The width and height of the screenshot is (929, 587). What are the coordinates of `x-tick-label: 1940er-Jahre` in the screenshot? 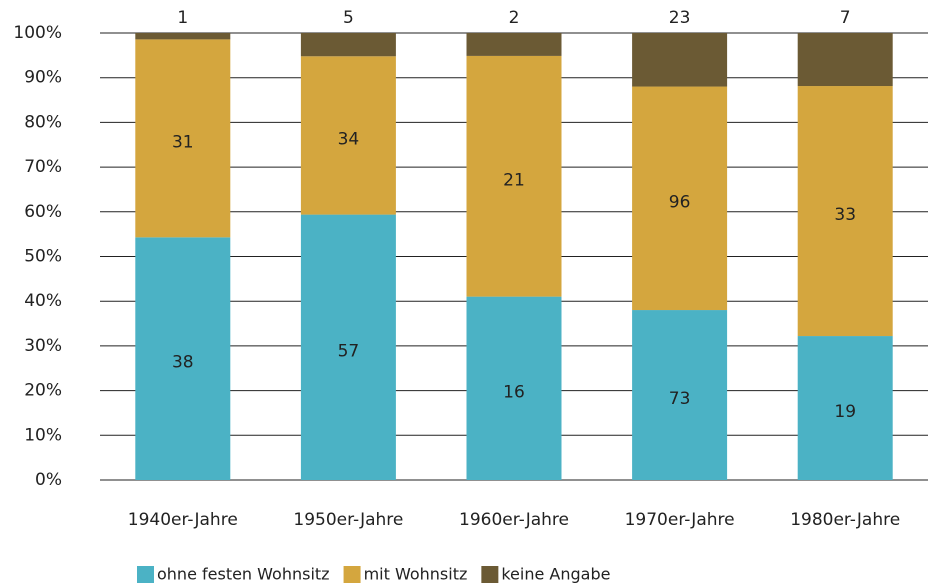 It's located at (183, 520).